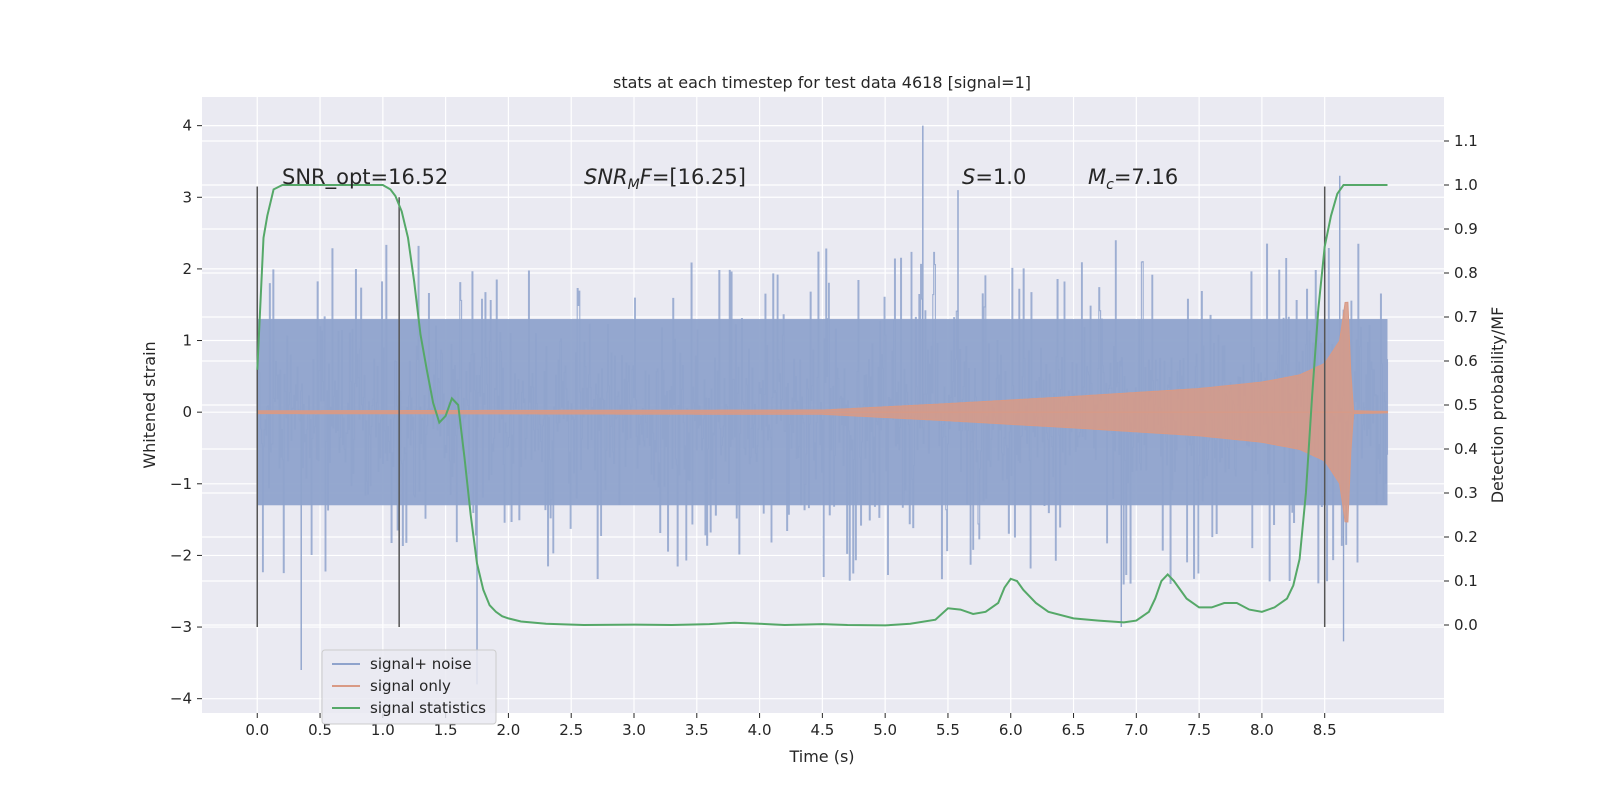  I want to click on left-y-axis-ticks: −4 −3 −2 −1 0 1 2 3 4, so click(186, 412).